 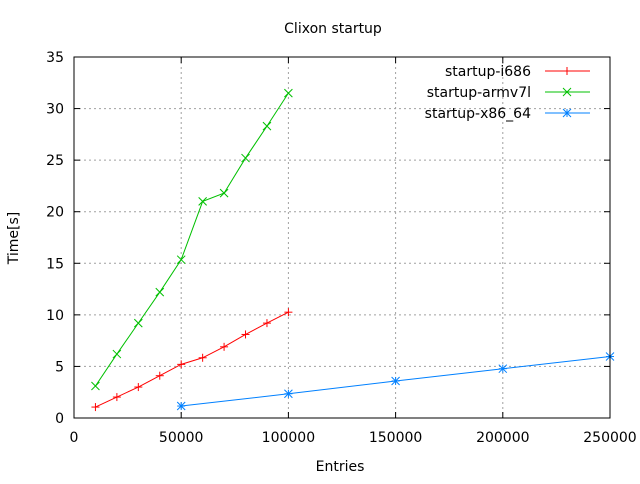 I want to click on y-tick-label: 5, so click(x=59, y=367).